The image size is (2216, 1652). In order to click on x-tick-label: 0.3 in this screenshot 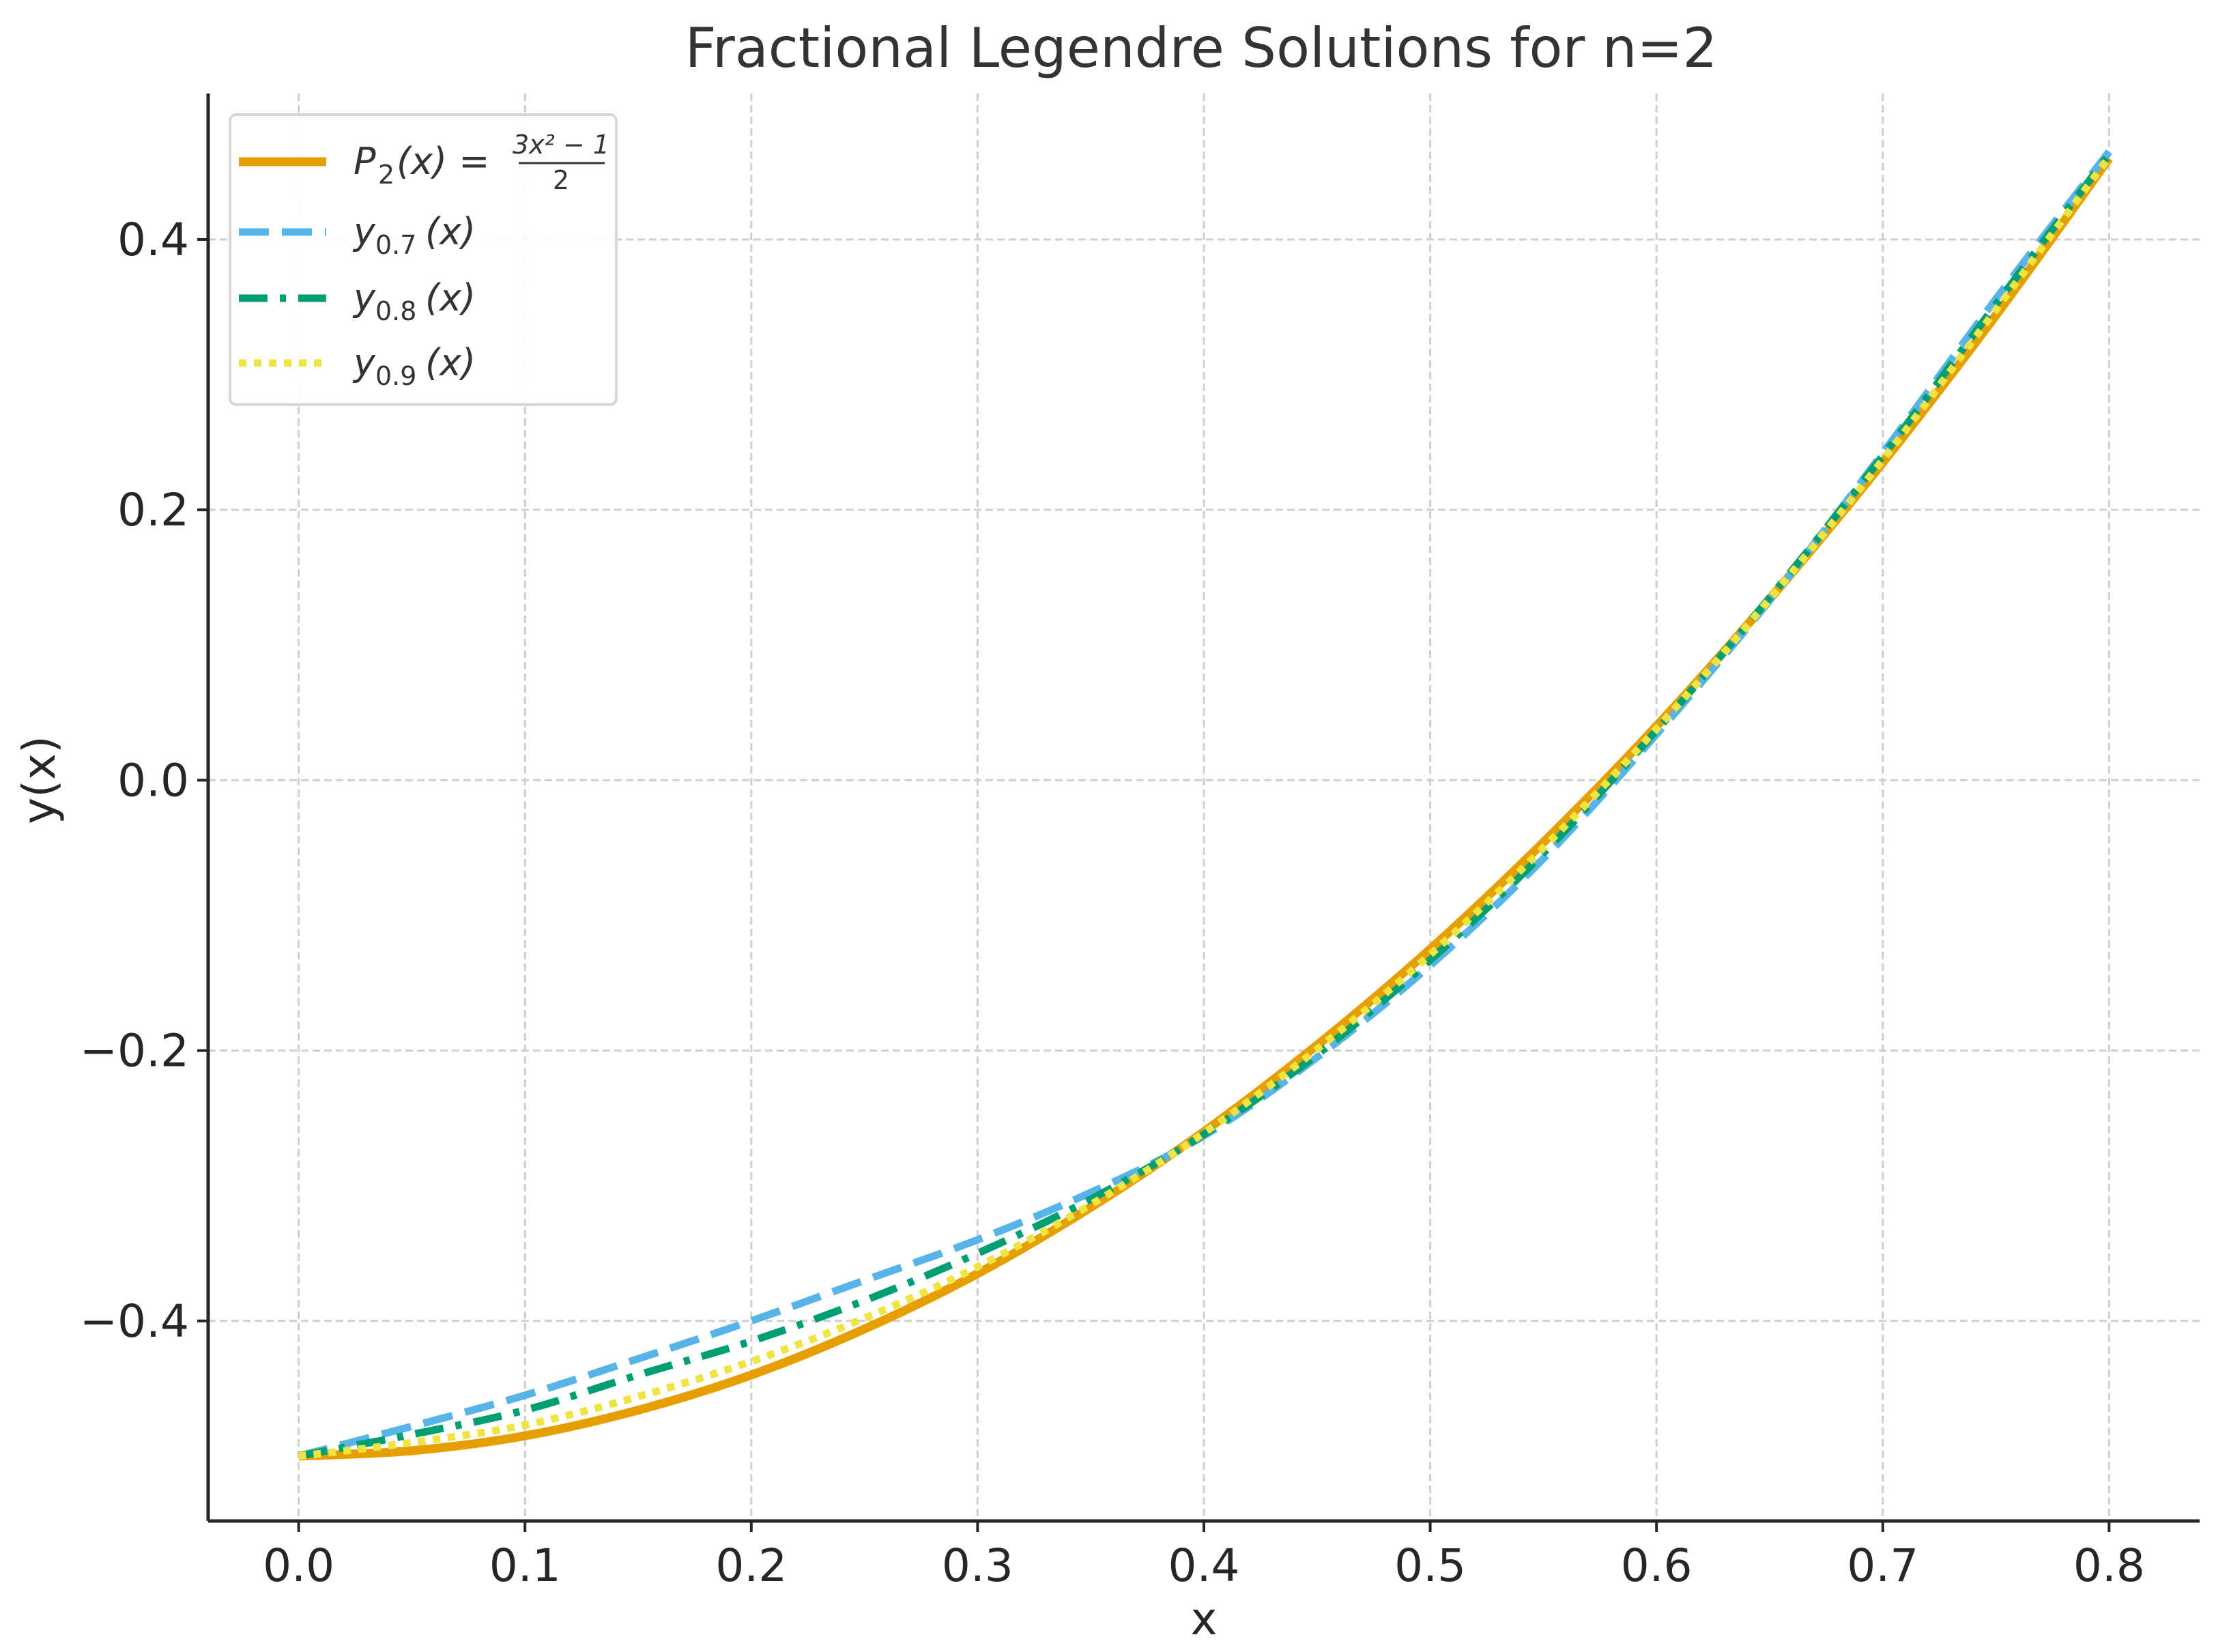, I will do `click(977, 1565)`.